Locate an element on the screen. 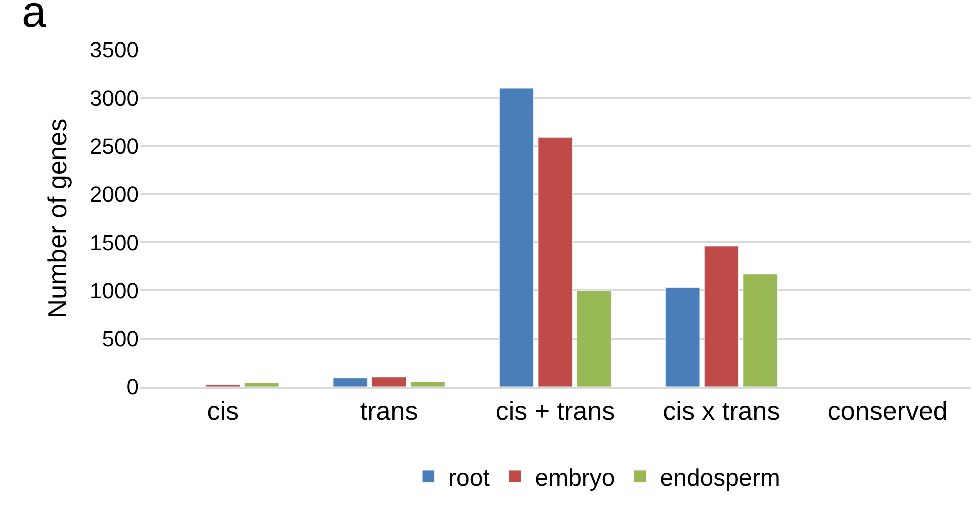  y-tick-label: 500 is located at coordinates (120, 339).